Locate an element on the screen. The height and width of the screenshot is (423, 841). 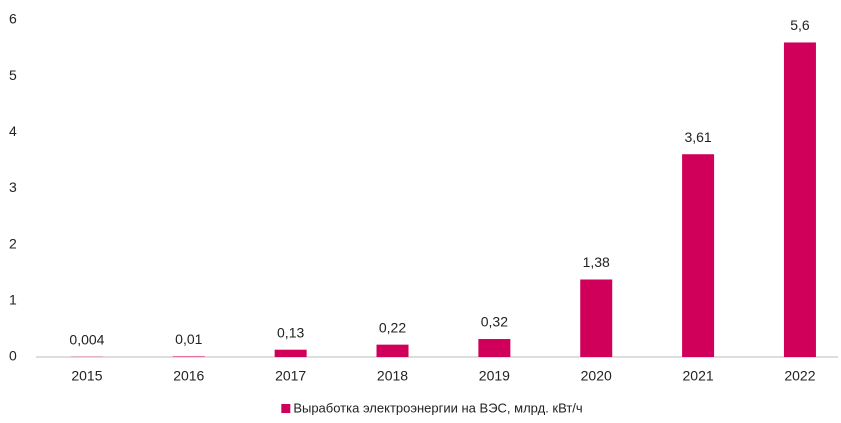
value-label: 0,01 is located at coordinates (188, 339).